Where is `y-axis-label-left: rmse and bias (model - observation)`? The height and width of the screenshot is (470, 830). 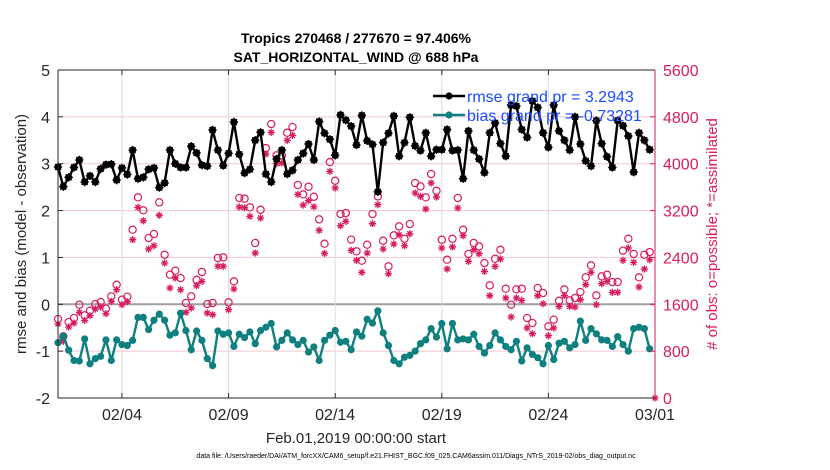 y-axis-label-left: rmse and bias (model - observation) is located at coordinates (21, 234).